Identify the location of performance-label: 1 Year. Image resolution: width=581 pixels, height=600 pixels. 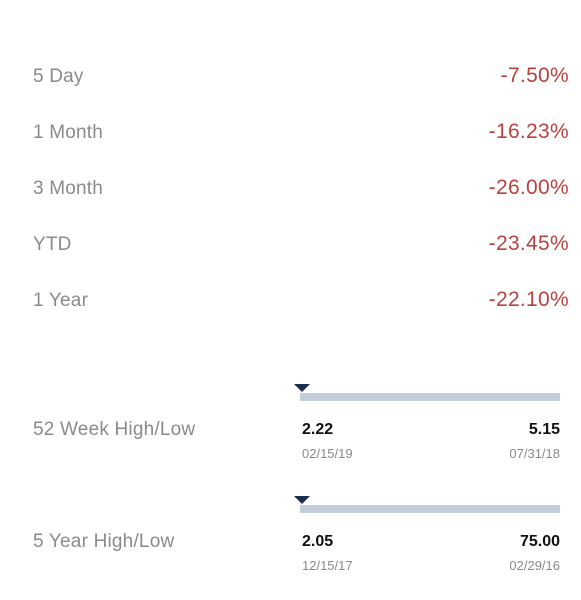
(61, 300).